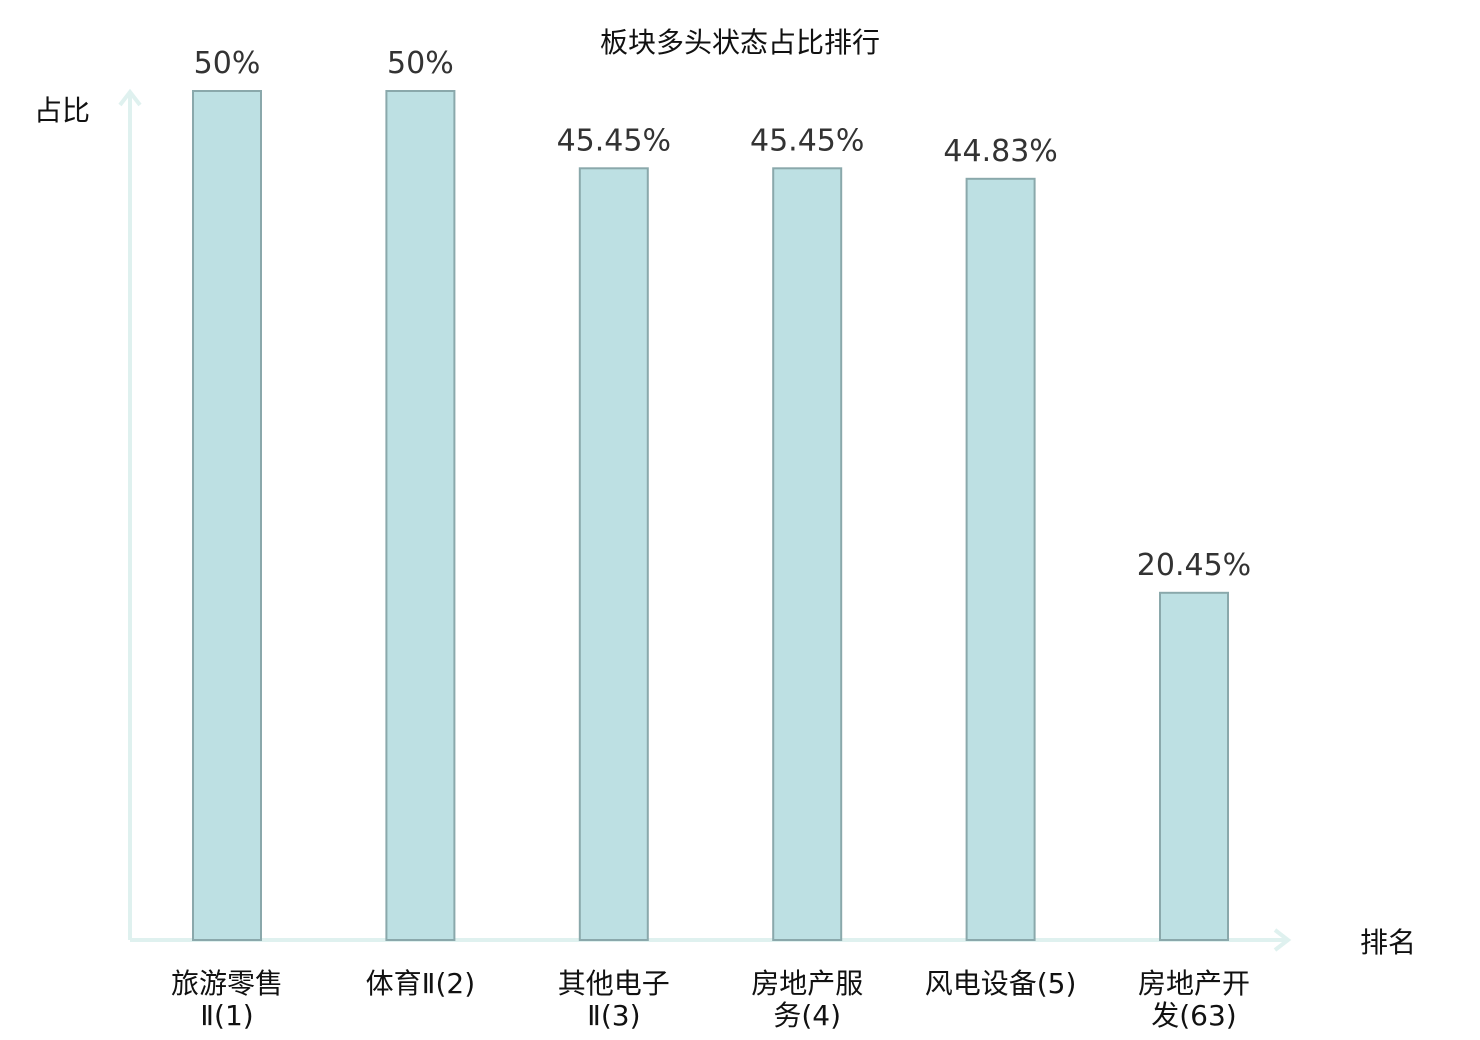 The image size is (1480, 1040). I want to click on category-label-4-line-1: 房地产服, so click(807, 983).